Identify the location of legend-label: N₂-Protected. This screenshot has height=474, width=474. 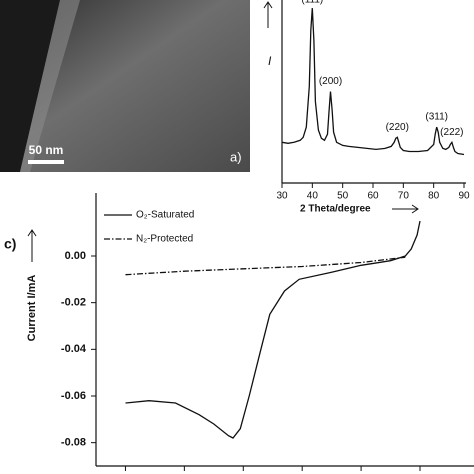
(164, 239).